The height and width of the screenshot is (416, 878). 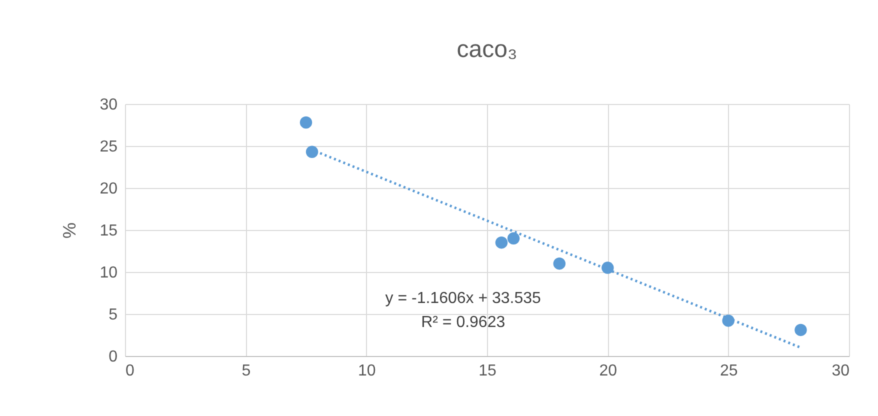 I want to click on x-tick-label: 10, so click(x=367, y=371).